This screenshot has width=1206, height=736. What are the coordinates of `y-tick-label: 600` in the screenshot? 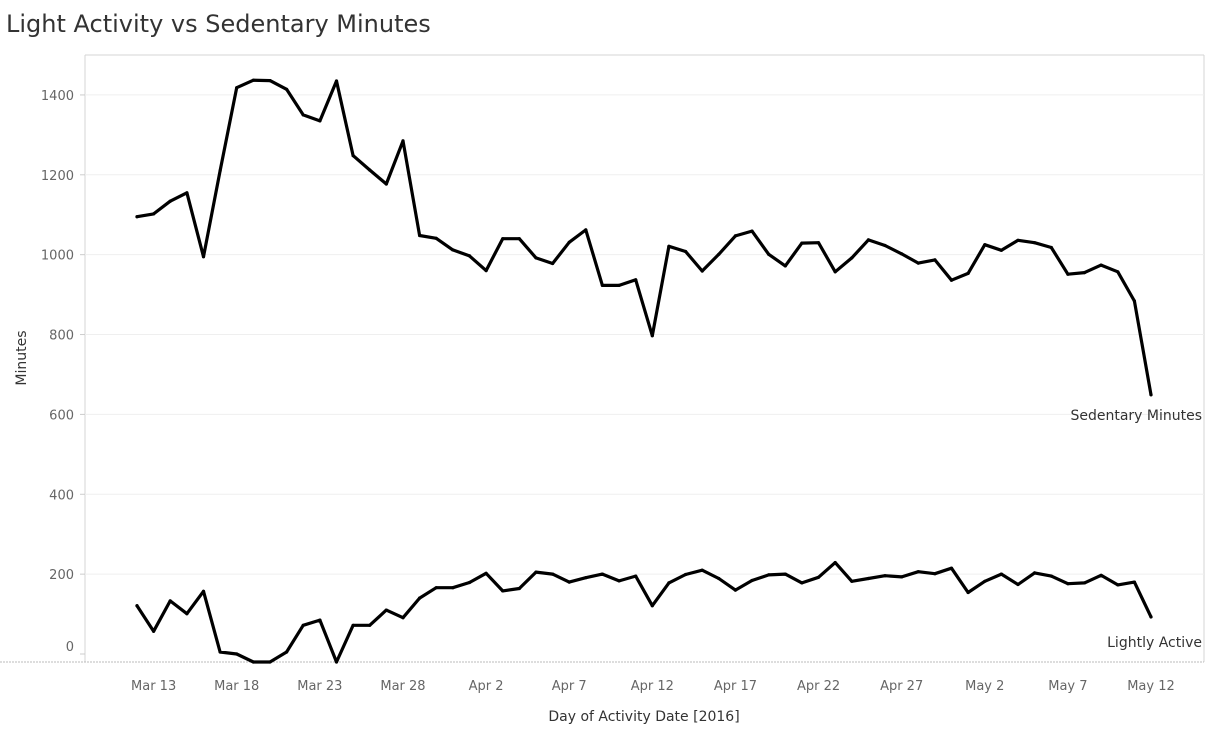 It's located at (61, 415).